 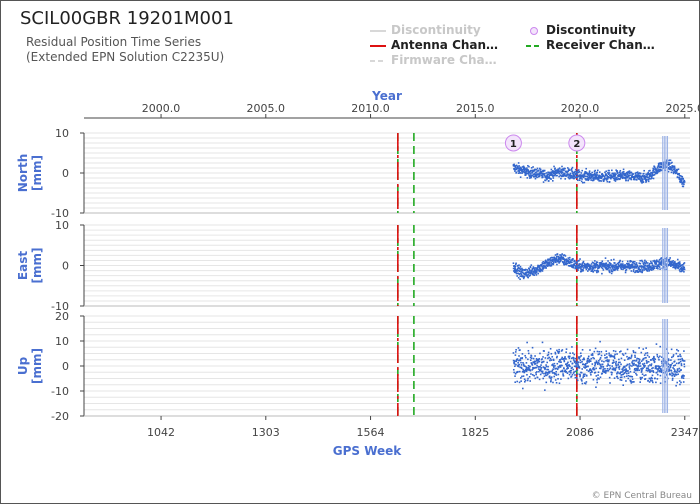 What do you see at coordinates (591, 30) in the screenshot?
I see `legend-discontinuity-circle-label: Discontinuity` at bounding box center [591, 30].